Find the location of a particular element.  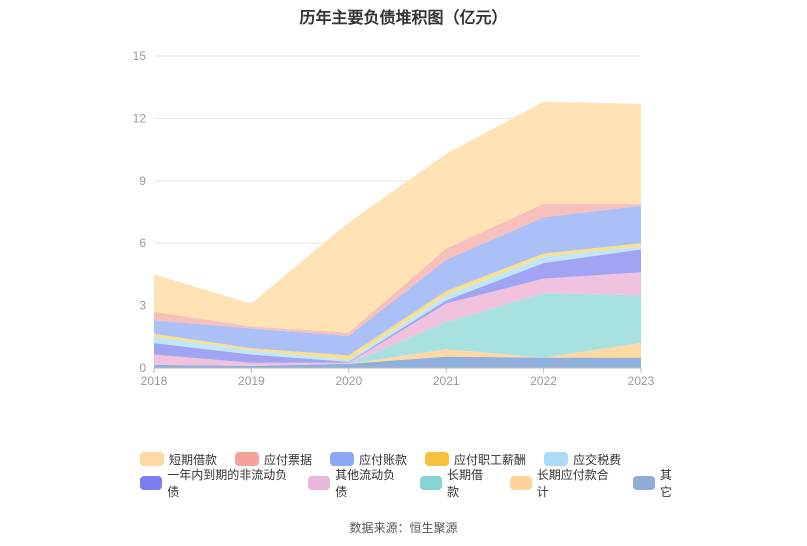

legend-label: 其他流动负债 is located at coordinates (365, 483).